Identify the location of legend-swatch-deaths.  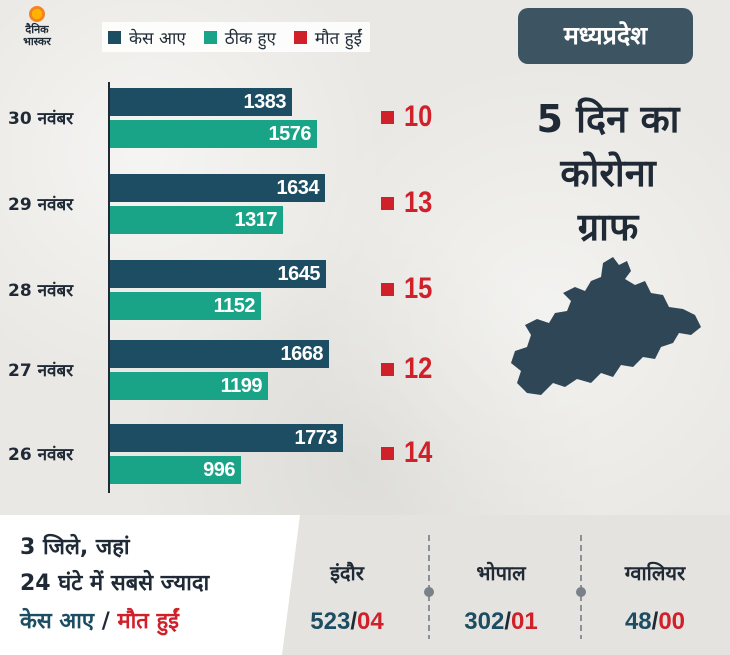
(300, 37).